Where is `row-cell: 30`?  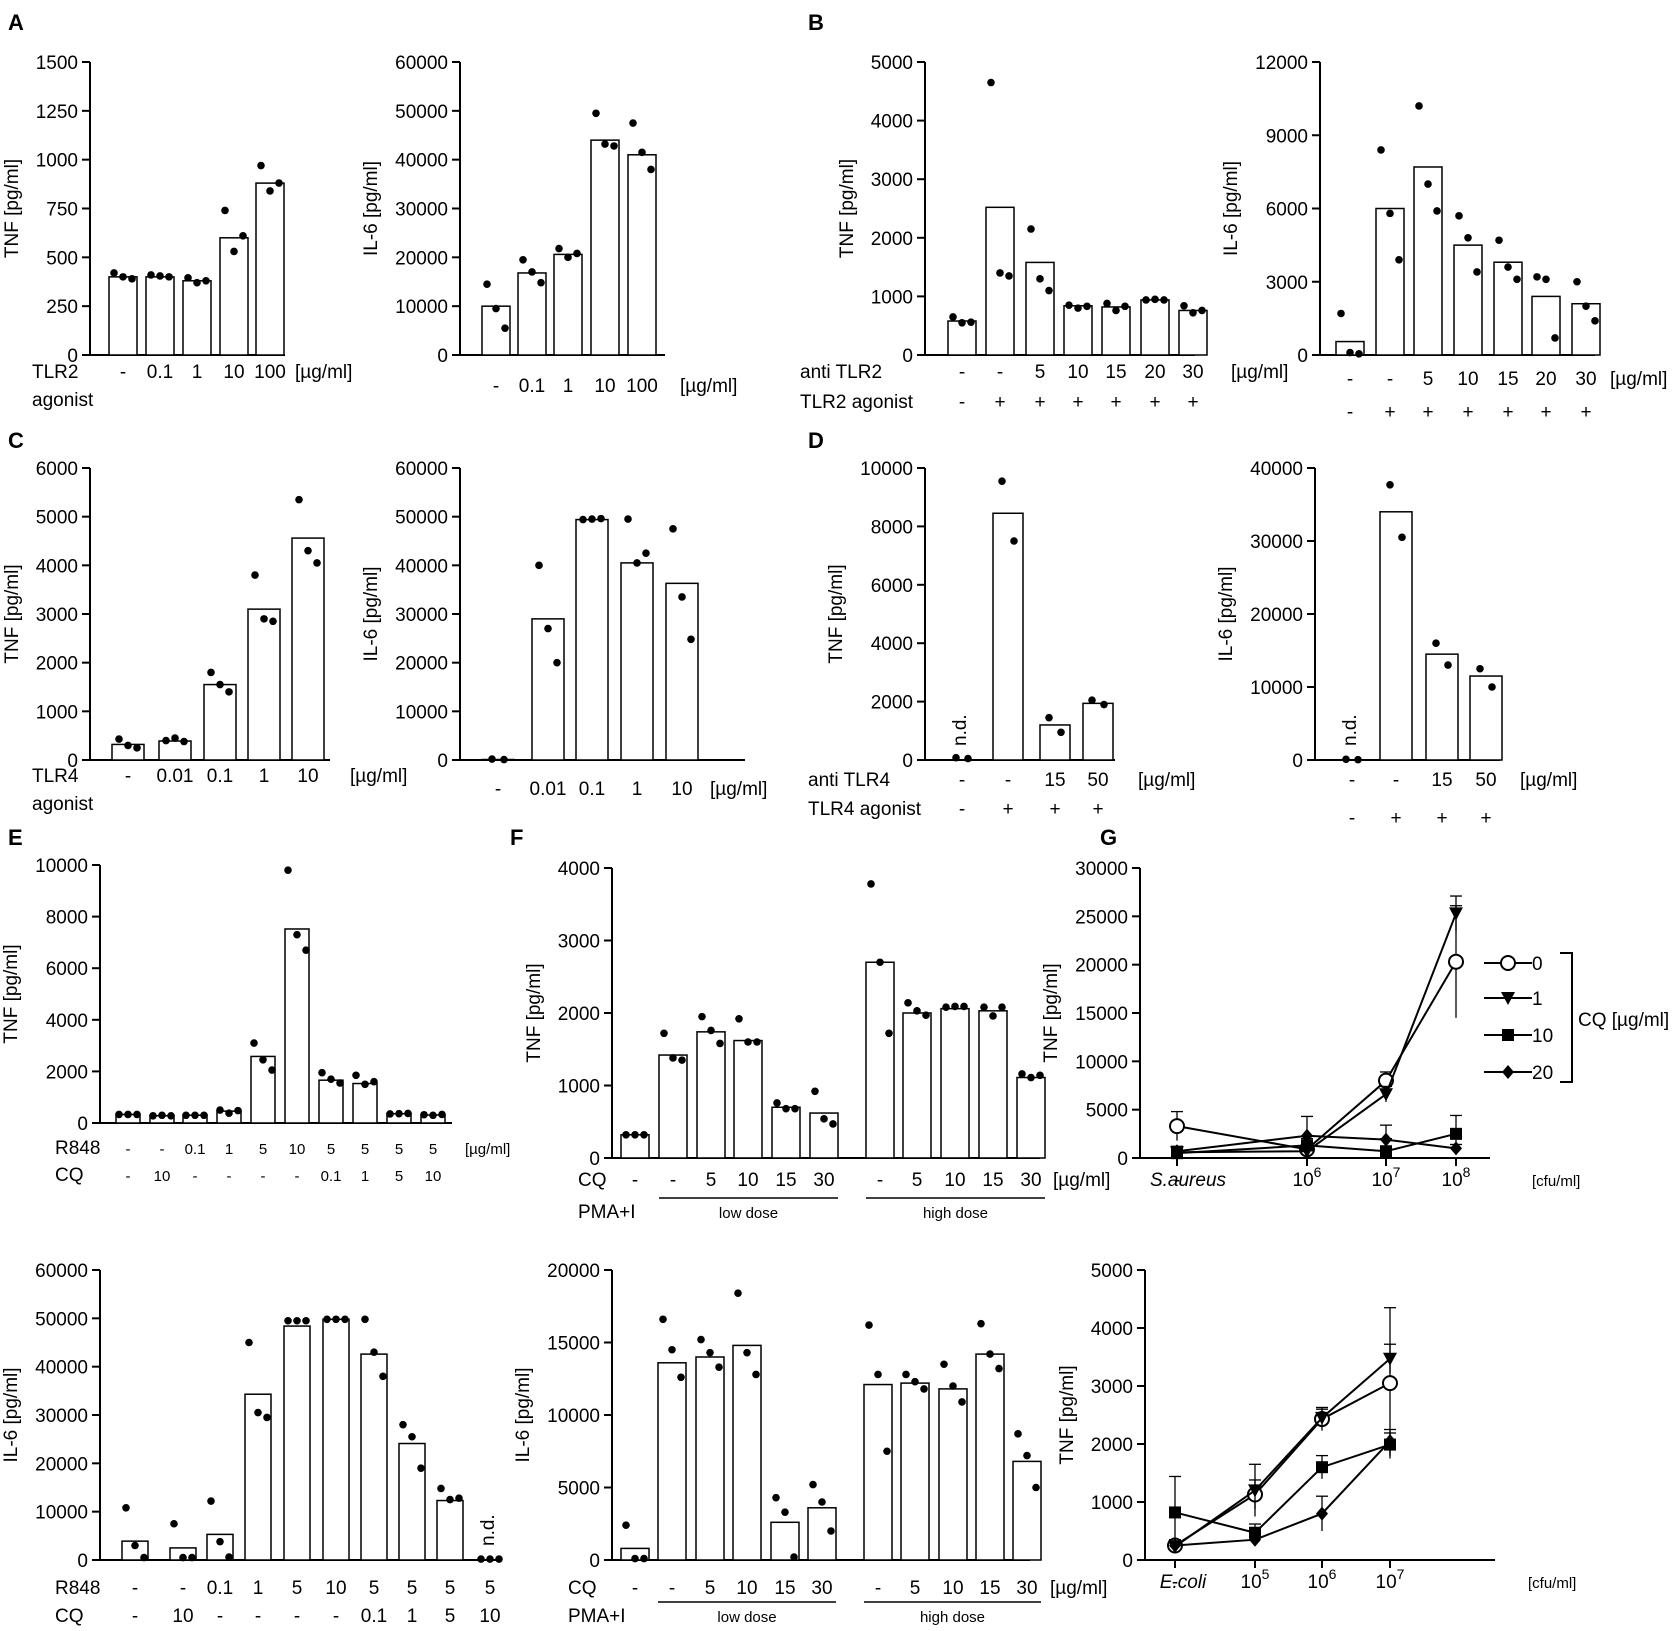
row-cell: 30 is located at coordinates (821, 1588).